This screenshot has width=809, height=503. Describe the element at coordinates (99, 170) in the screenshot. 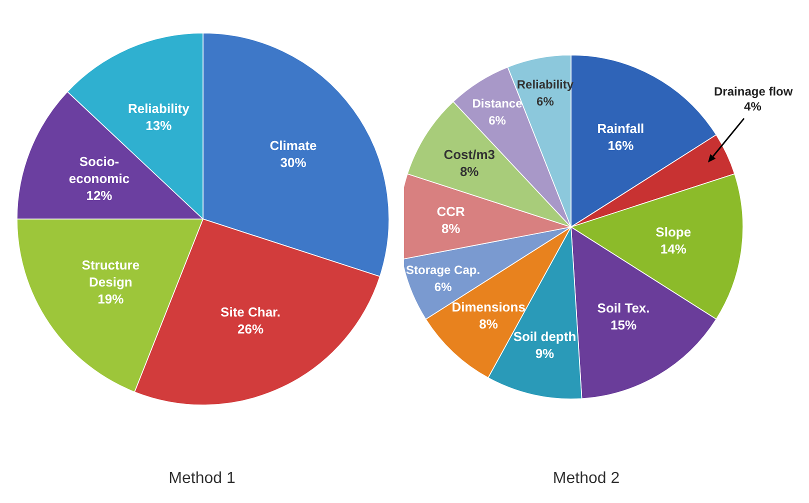

I see `slice-label: Socio-economic` at that location.